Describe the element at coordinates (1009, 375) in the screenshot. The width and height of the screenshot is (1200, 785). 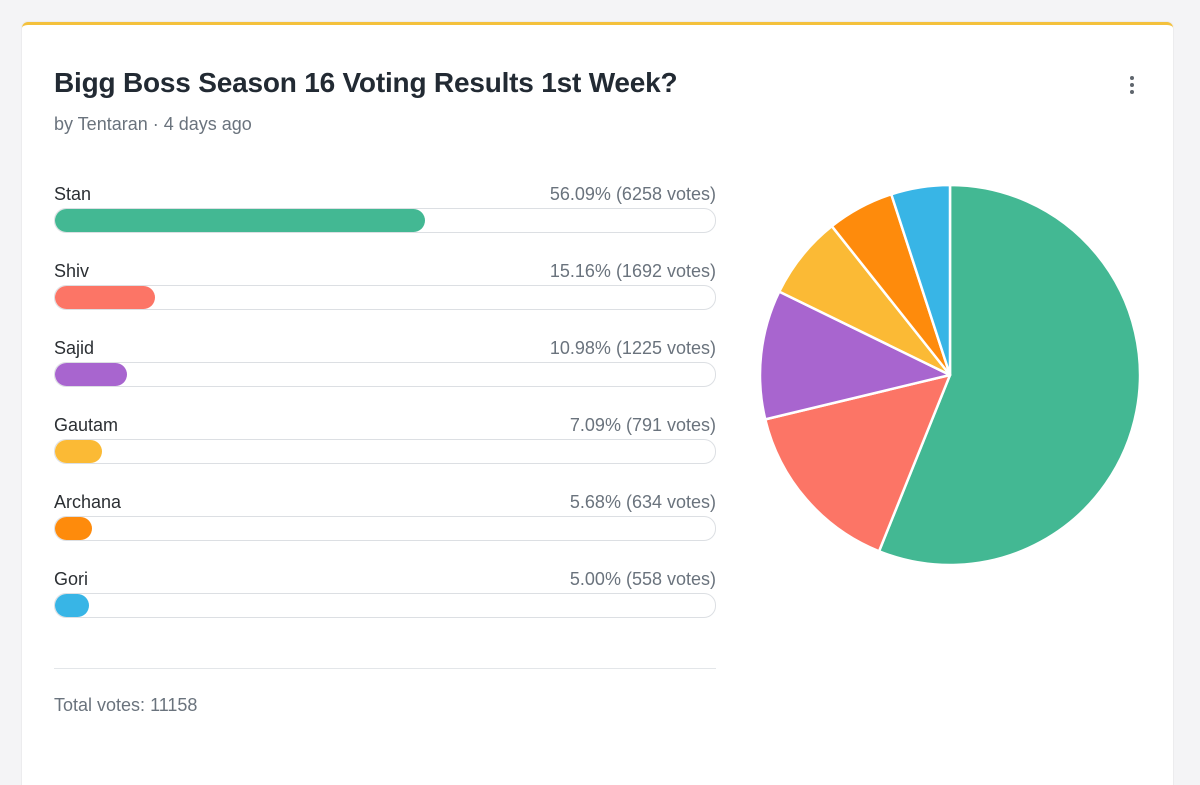
I see `pie-slice-stan` at that location.